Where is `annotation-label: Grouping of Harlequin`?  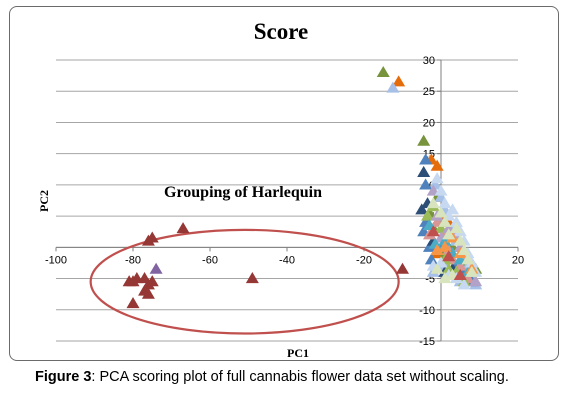 annotation-label: Grouping of Harlequin is located at coordinates (243, 192).